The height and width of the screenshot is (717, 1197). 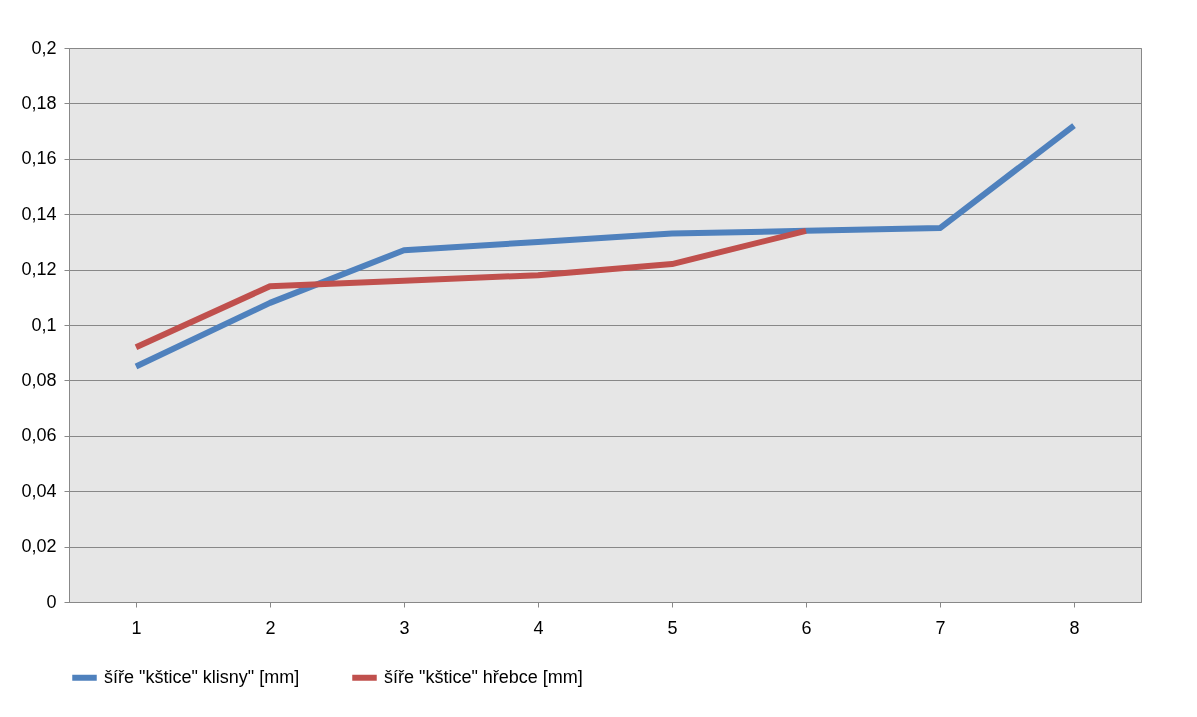 I want to click on x-tick-label: 5, so click(x=672, y=627).